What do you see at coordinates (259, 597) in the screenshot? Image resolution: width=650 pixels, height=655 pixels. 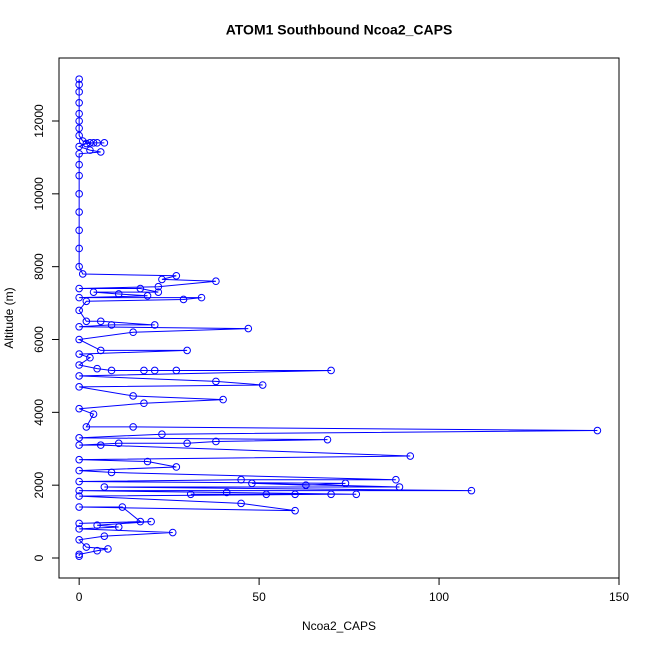 I see `x-tick-label: 50` at bounding box center [259, 597].